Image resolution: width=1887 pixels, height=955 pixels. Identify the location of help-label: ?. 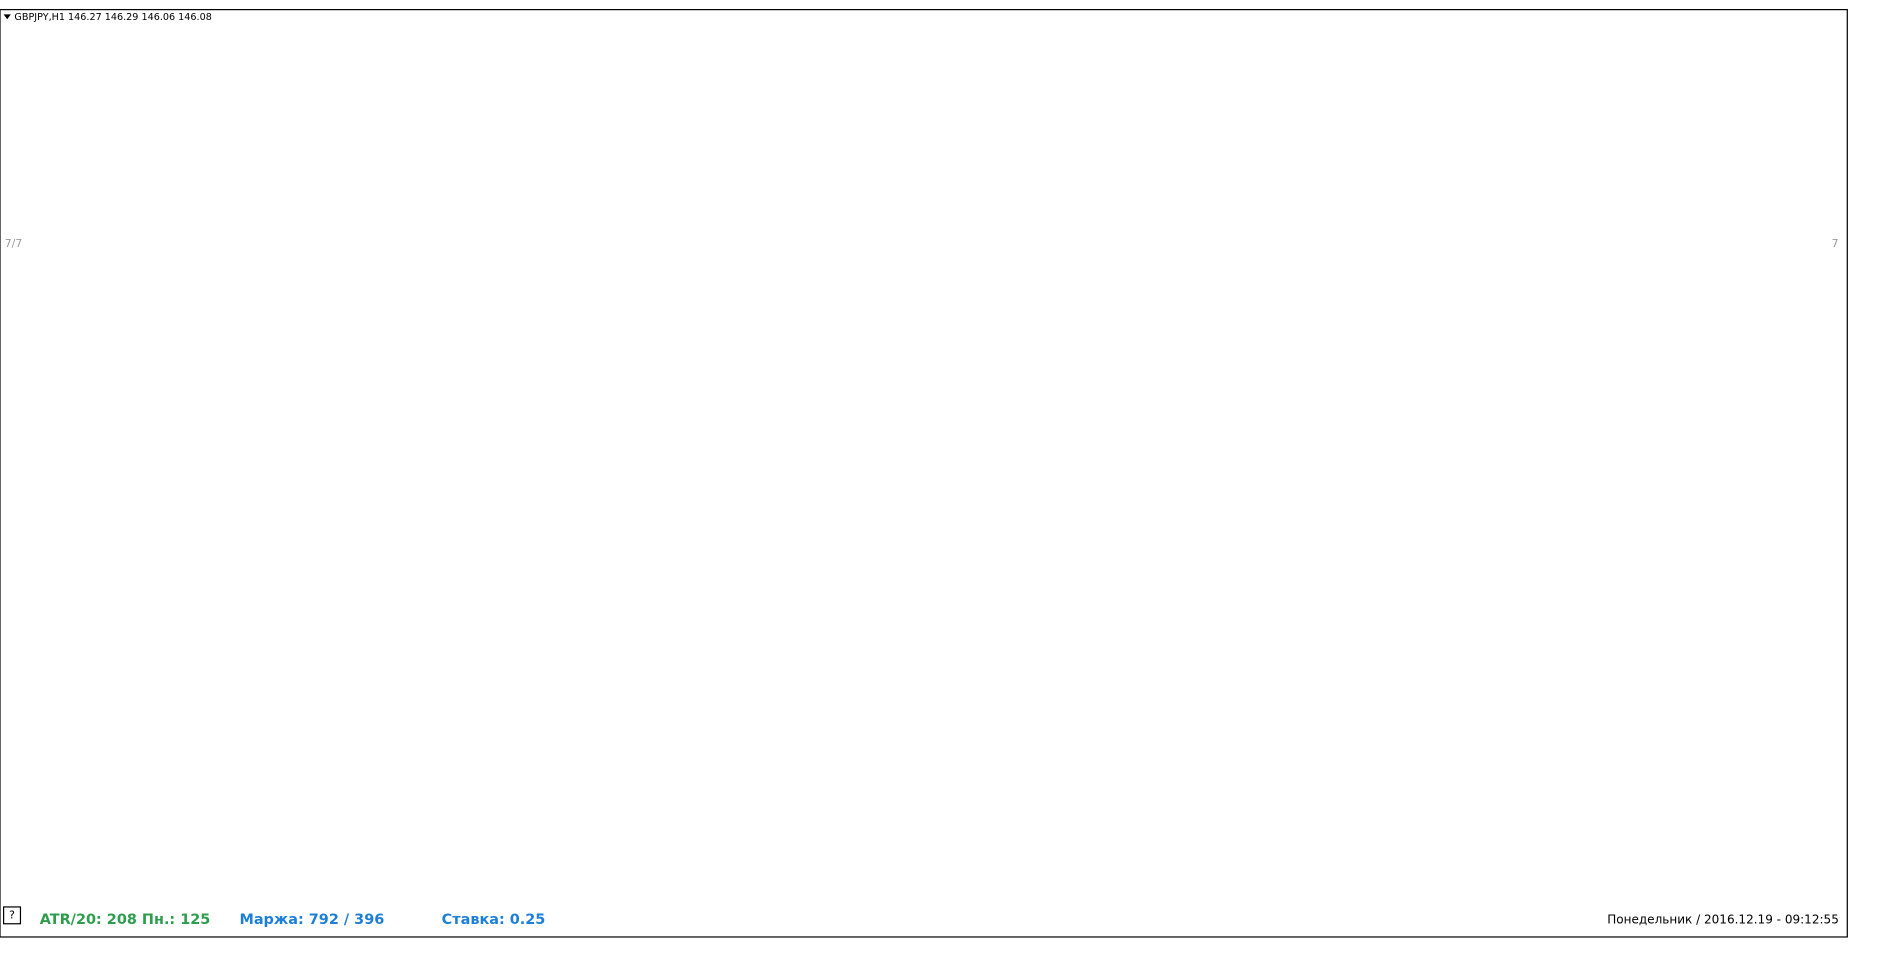
(12, 914).